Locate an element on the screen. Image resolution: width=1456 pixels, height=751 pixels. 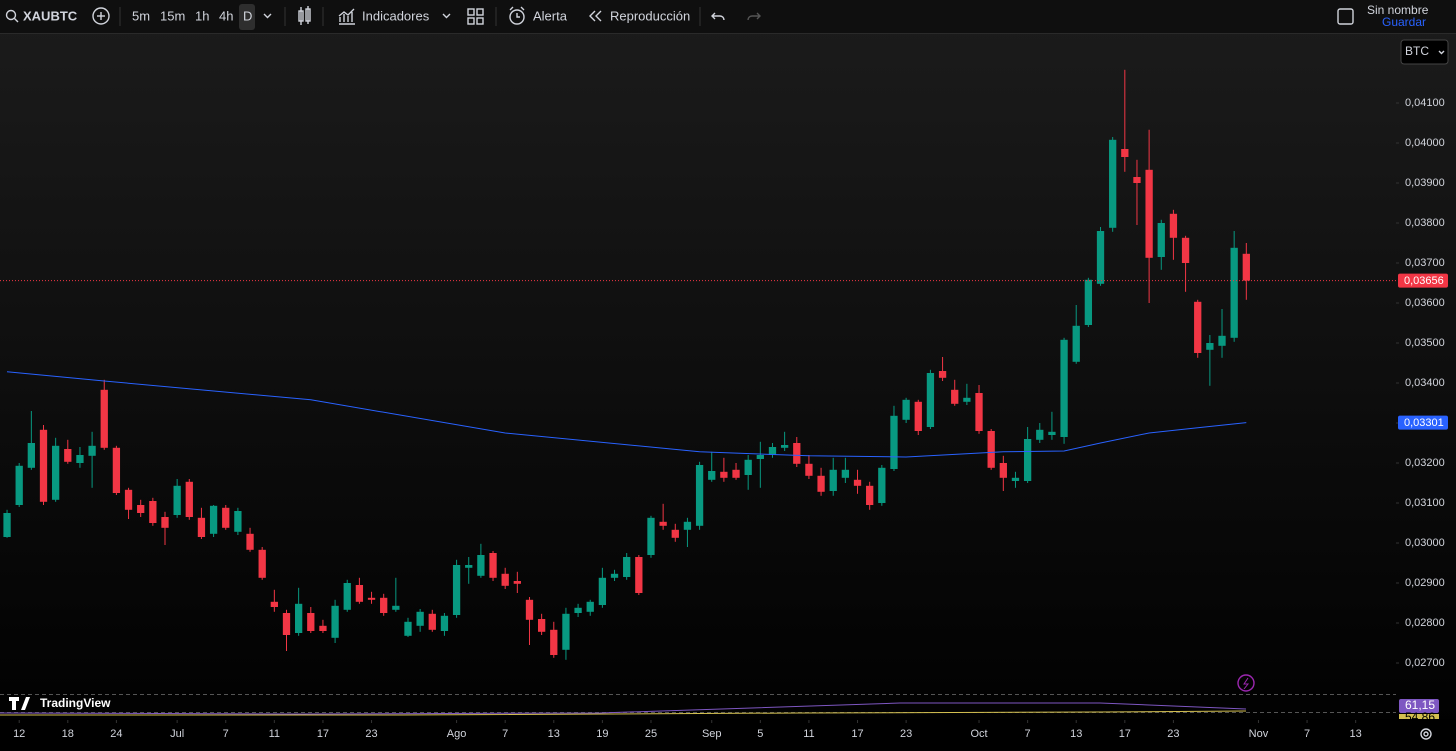
add-symbol is located at coordinates (101, 16).